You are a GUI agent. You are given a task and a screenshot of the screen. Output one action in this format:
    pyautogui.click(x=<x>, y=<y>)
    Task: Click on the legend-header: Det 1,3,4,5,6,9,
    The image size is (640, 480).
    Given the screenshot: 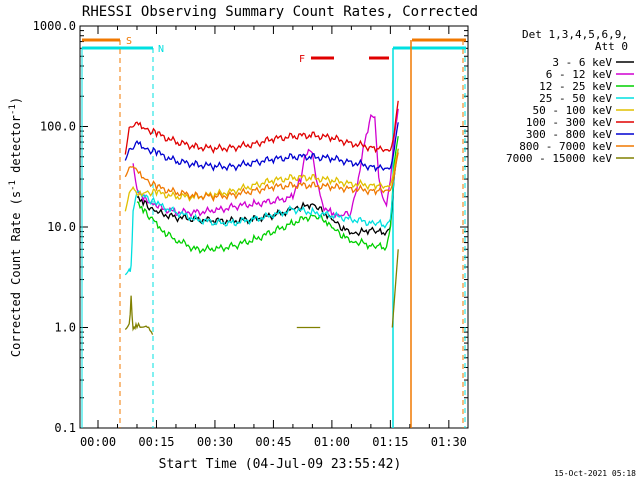 What is the action you would take?
    pyautogui.click(x=575, y=34)
    